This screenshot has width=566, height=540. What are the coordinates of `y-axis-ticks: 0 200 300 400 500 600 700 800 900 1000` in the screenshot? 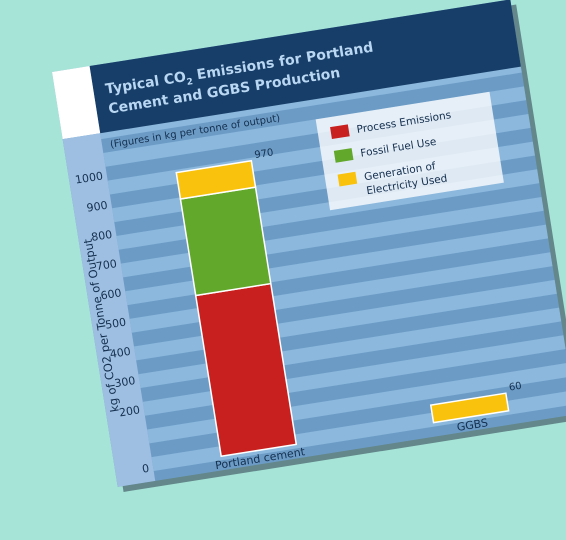 It's located at (112, 322).